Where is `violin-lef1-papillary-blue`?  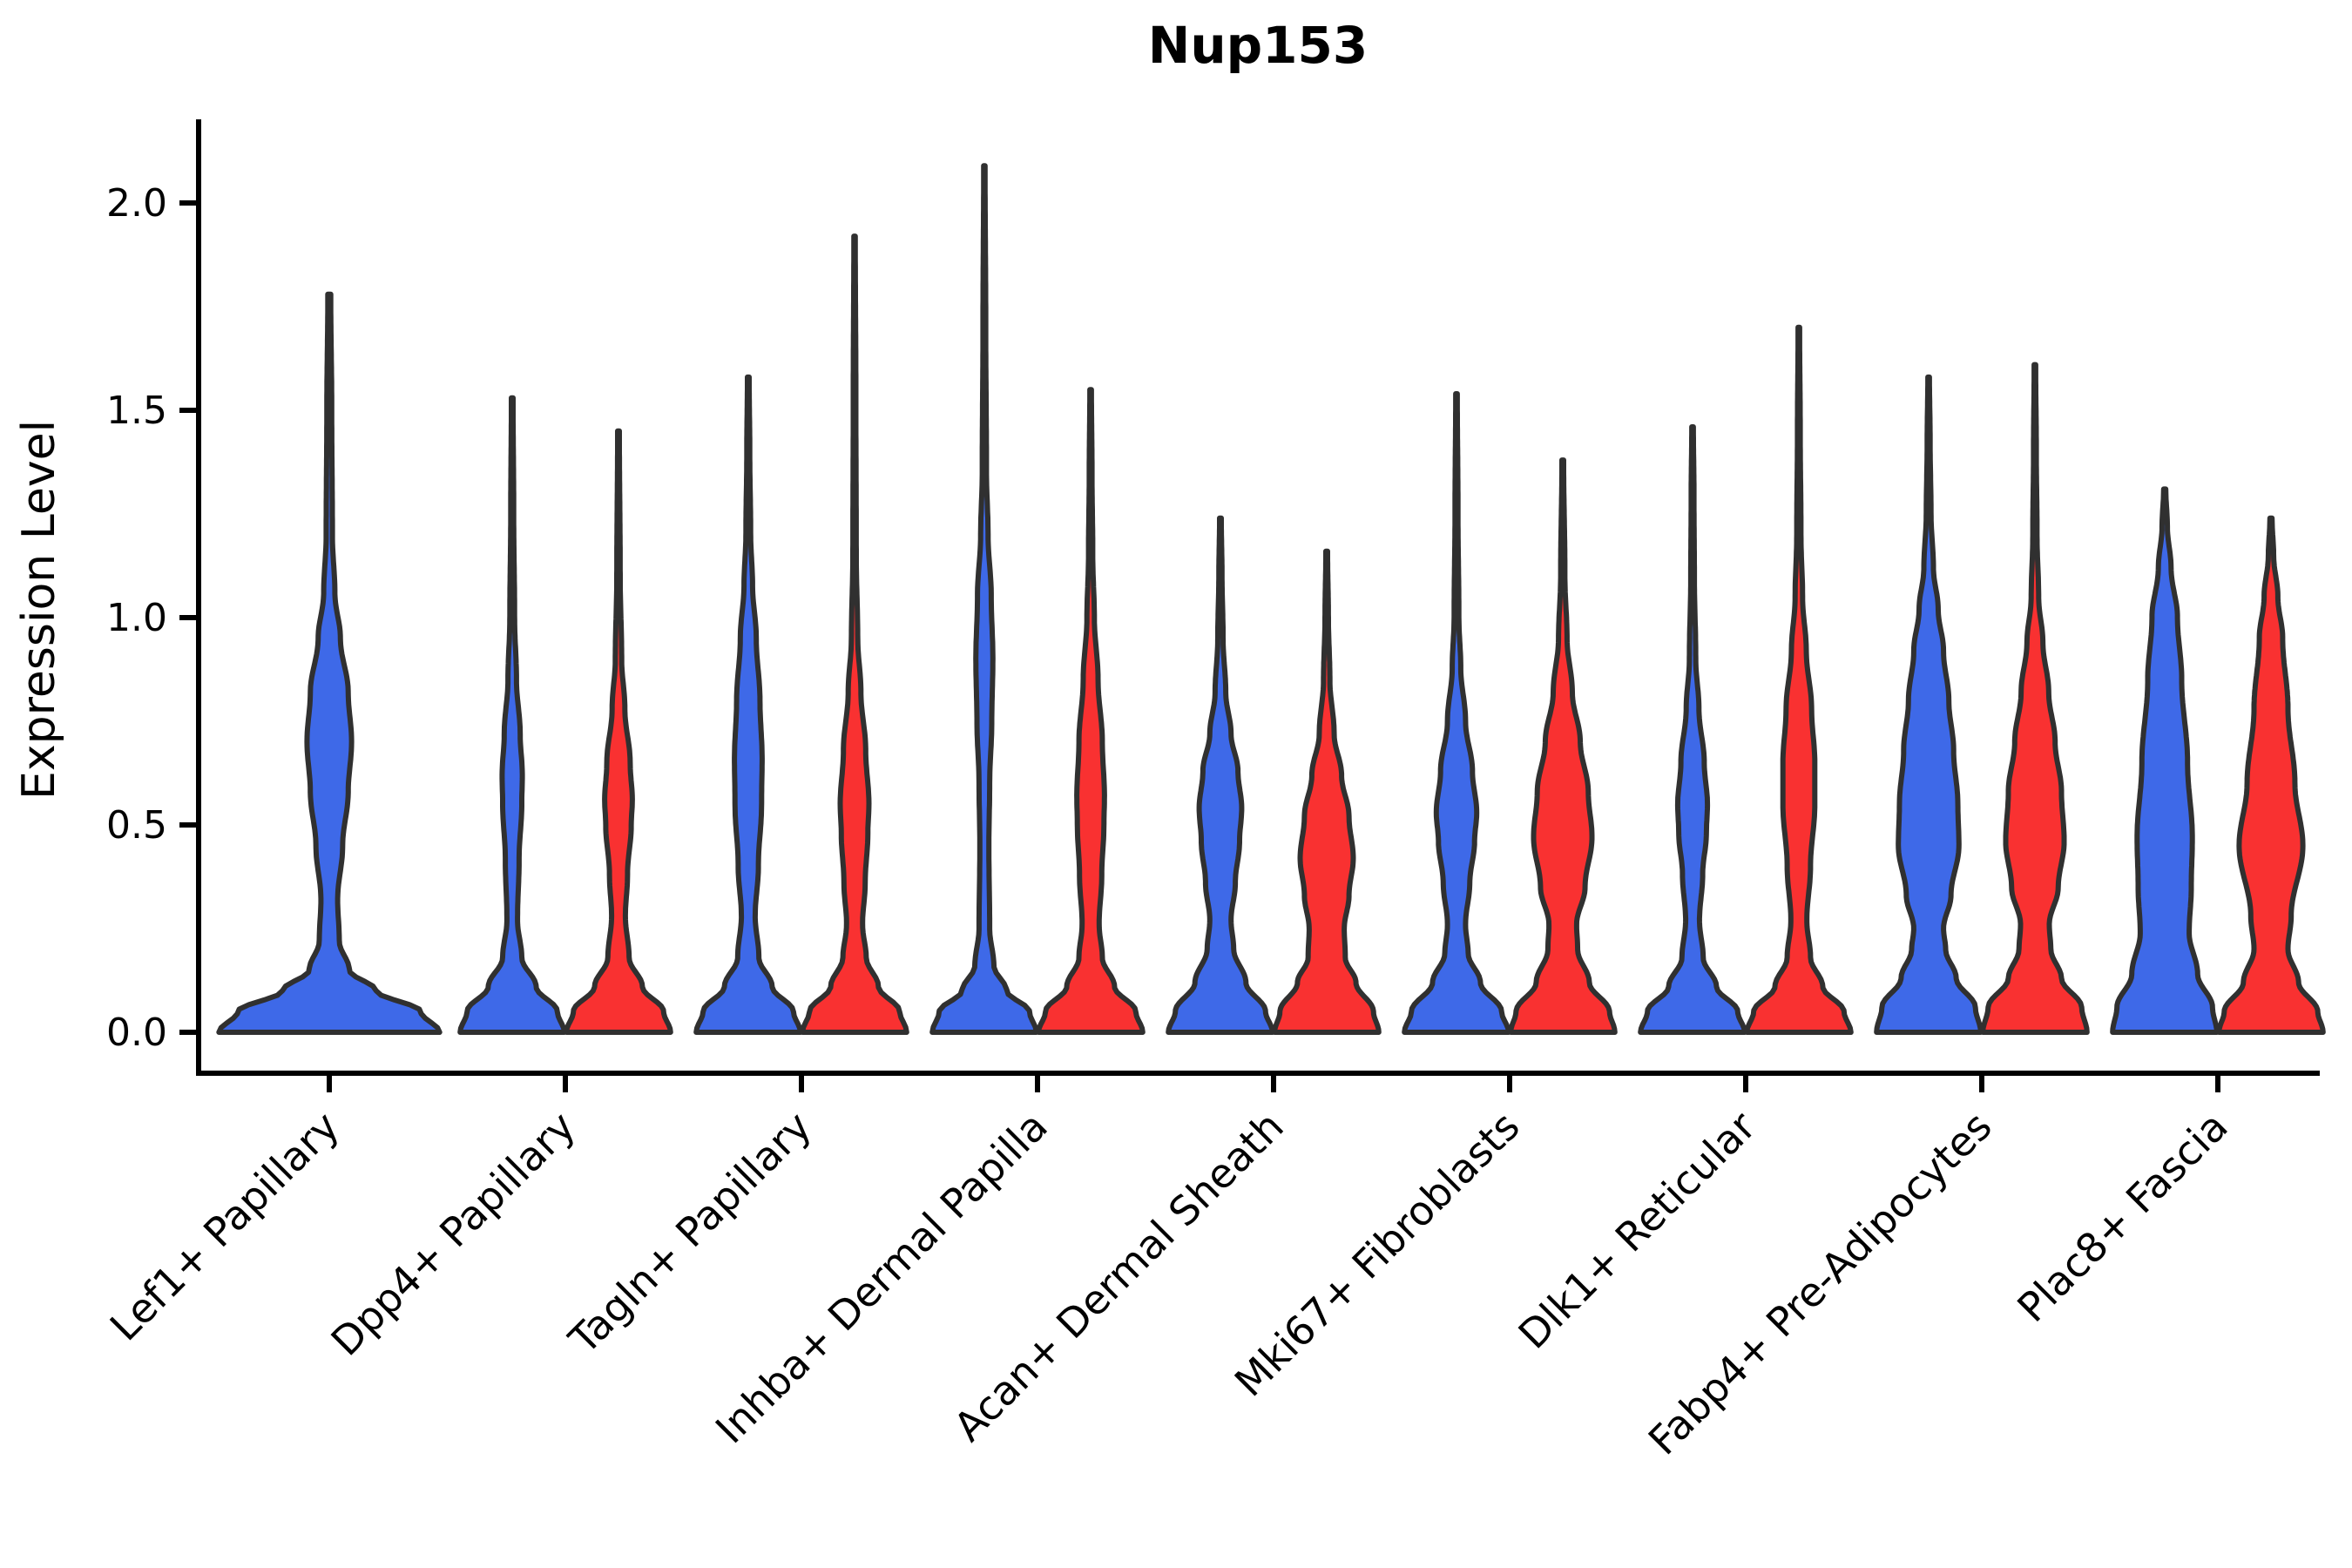
violin-lef1-papillary-blue is located at coordinates (329, 663).